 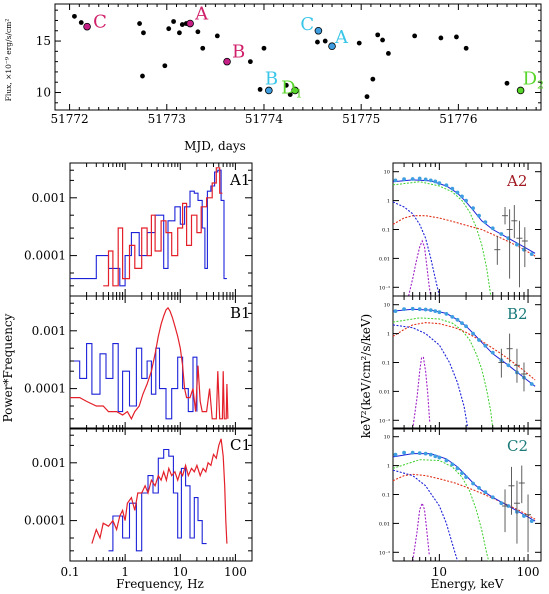 I want to click on lightcurve-ylabel: Flux, ×10⁻⁹ erg/s/cm², so click(x=8, y=60).